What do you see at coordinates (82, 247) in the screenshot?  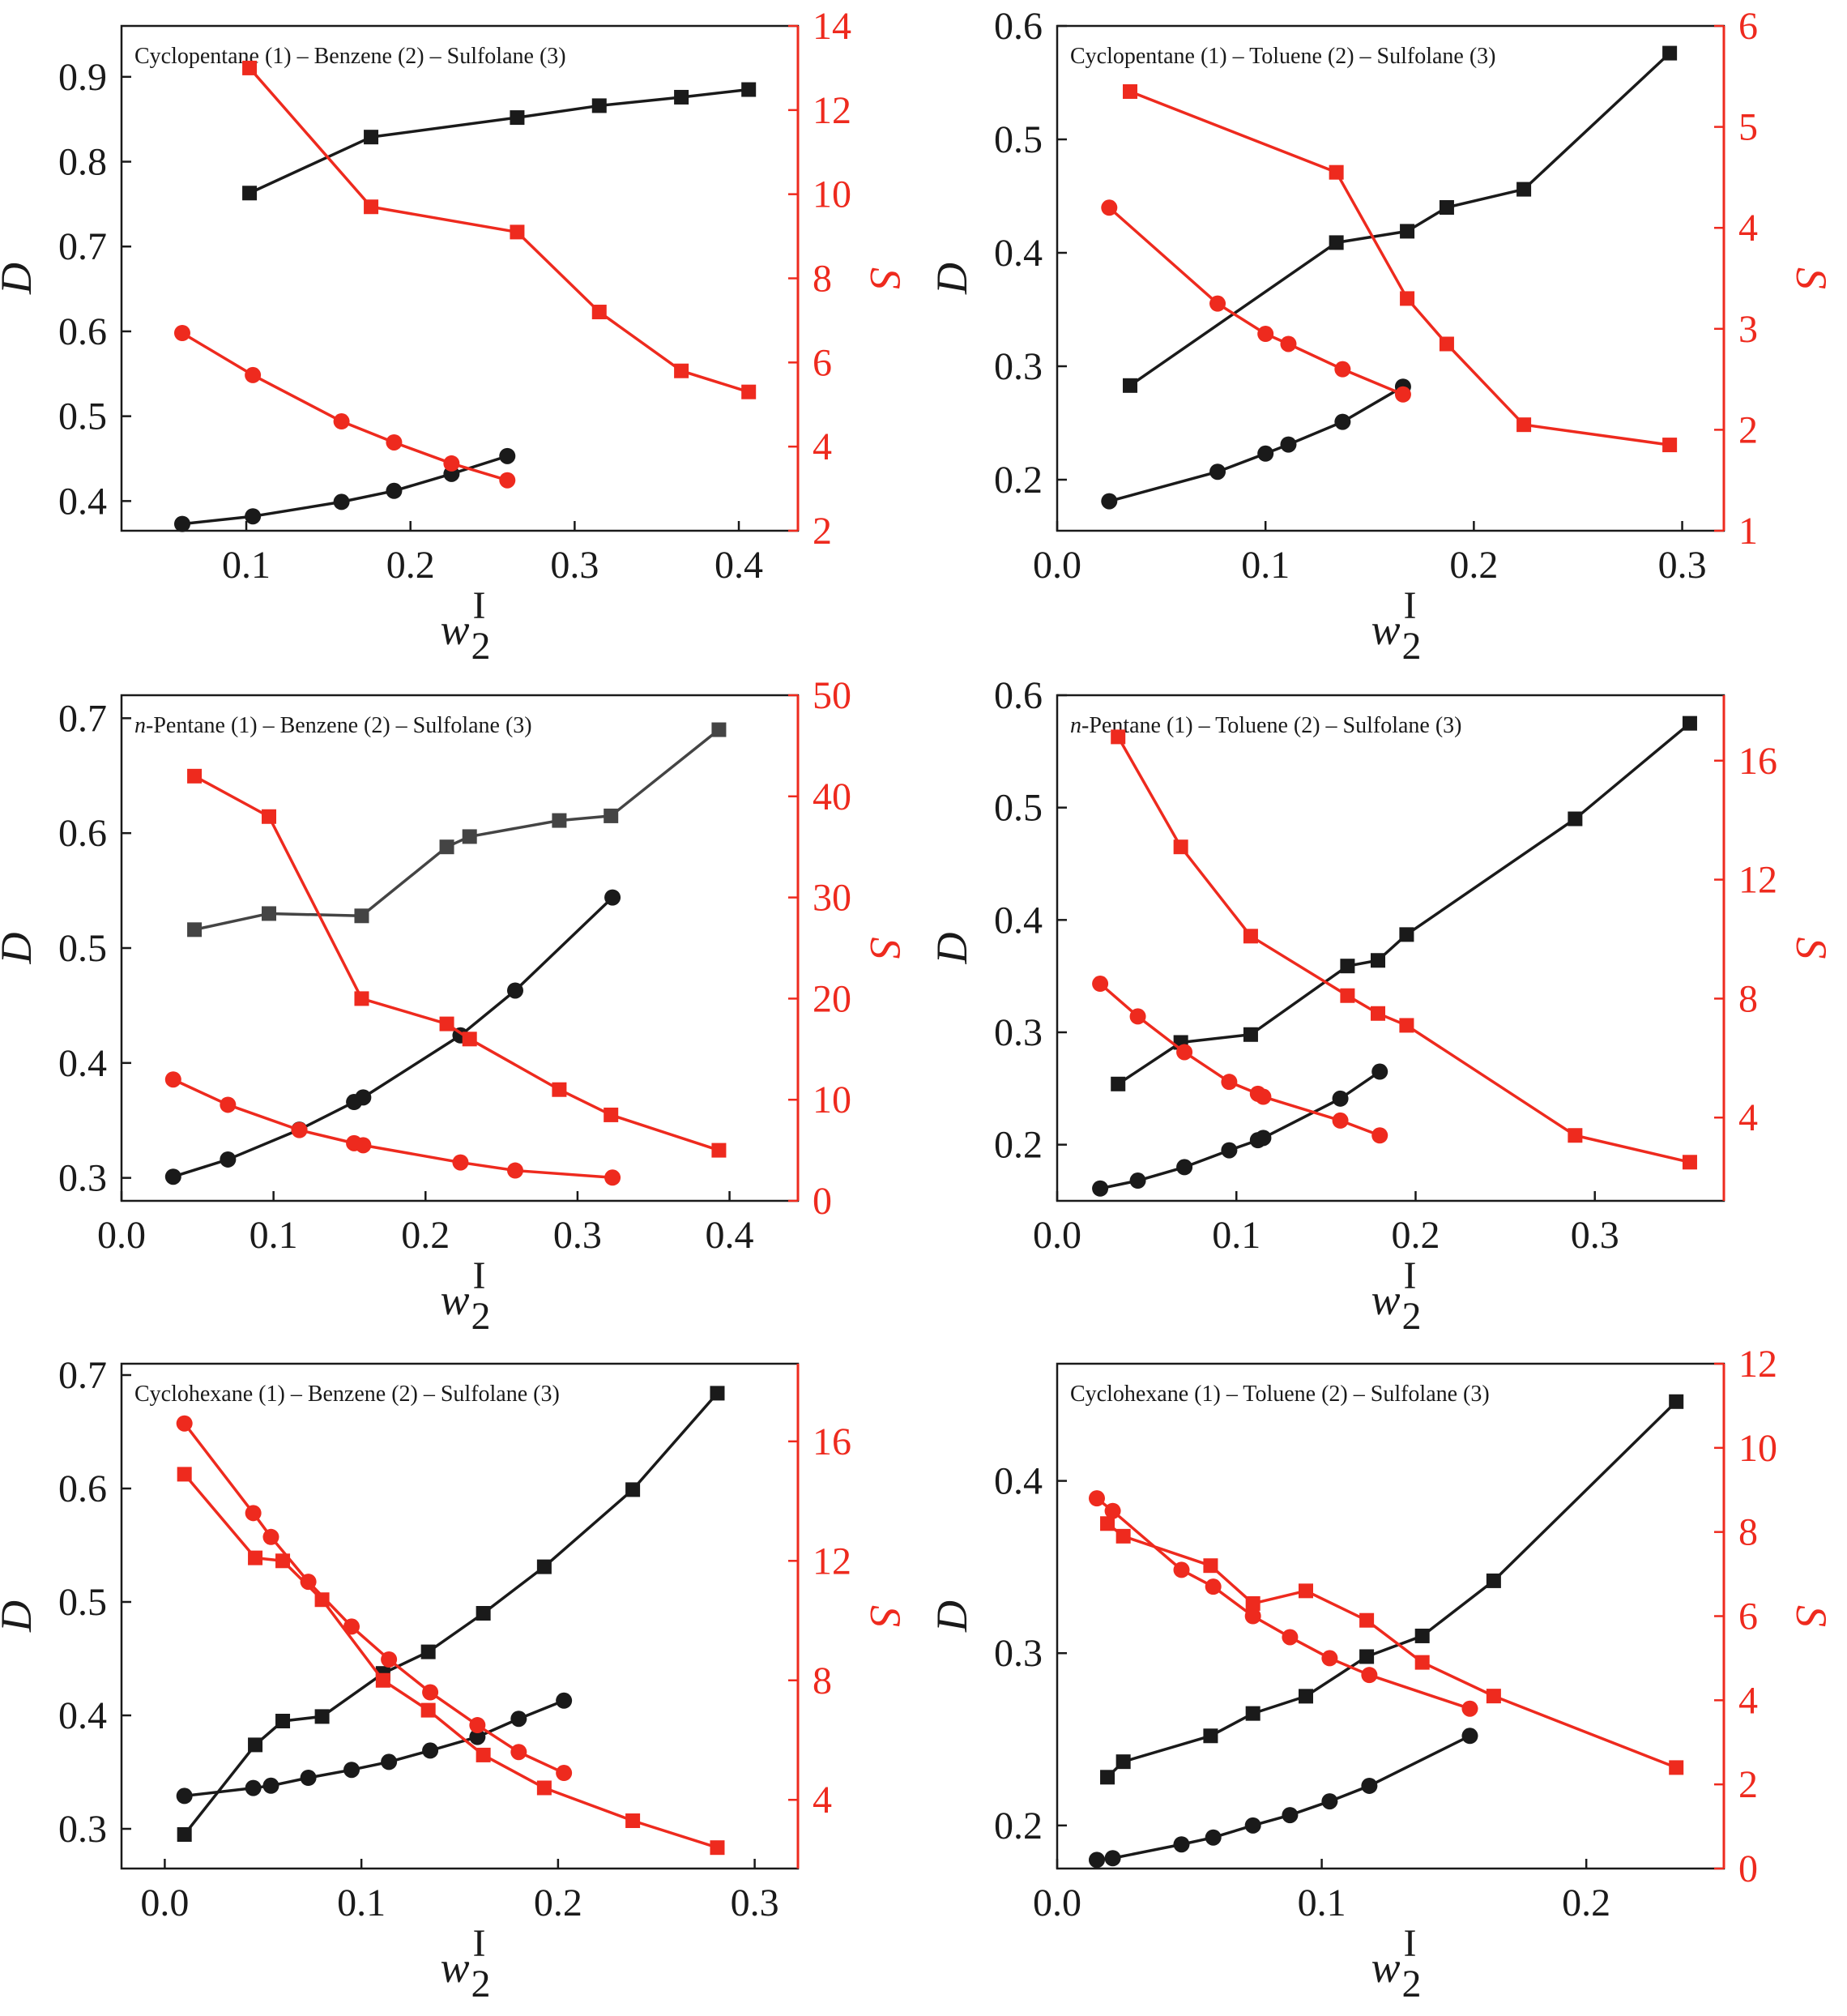 I see `y-left-tick-label: 0.7` at bounding box center [82, 247].